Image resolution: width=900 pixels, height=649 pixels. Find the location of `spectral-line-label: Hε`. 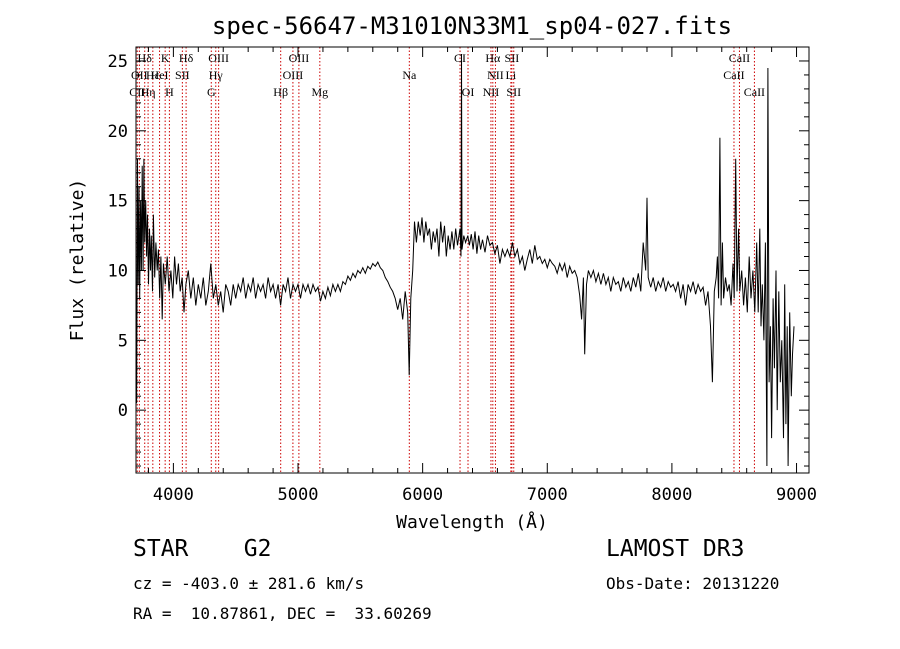

spectral-line-label: Hε is located at coordinates (153, 75).